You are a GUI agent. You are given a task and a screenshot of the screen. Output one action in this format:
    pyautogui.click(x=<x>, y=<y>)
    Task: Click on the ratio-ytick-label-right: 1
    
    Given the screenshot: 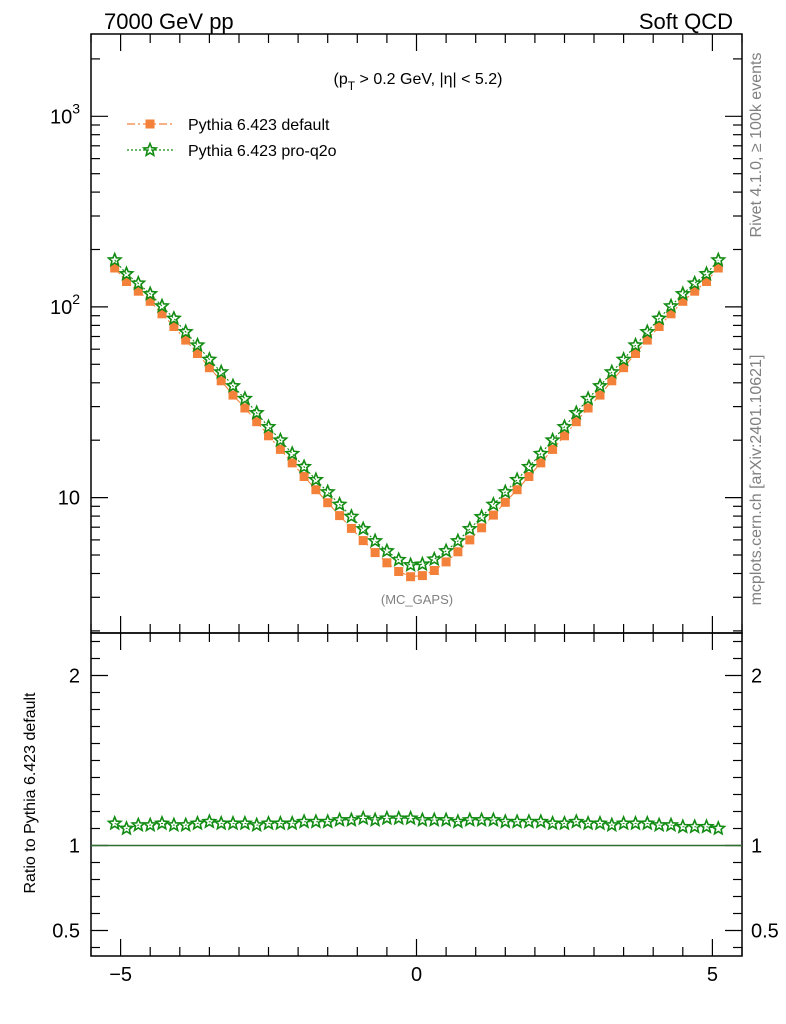 What is the action you would take?
    pyautogui.click(x=756, y=847)
    